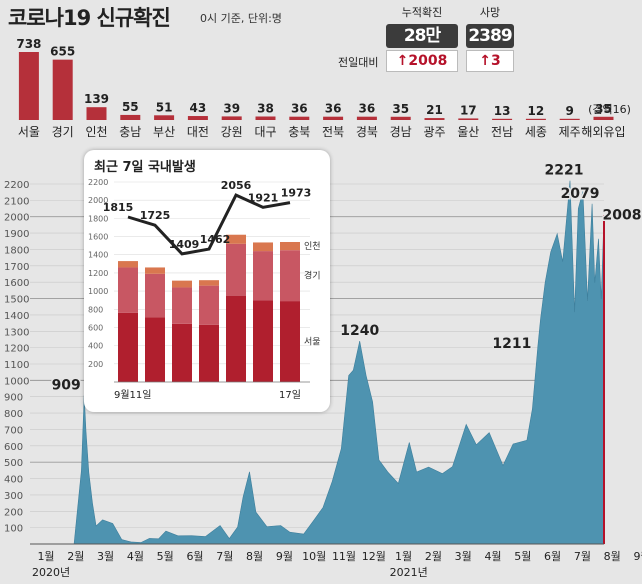 This screenshot has height=584, width=642. I want to click on month-label: 12월, so click(374, 556).